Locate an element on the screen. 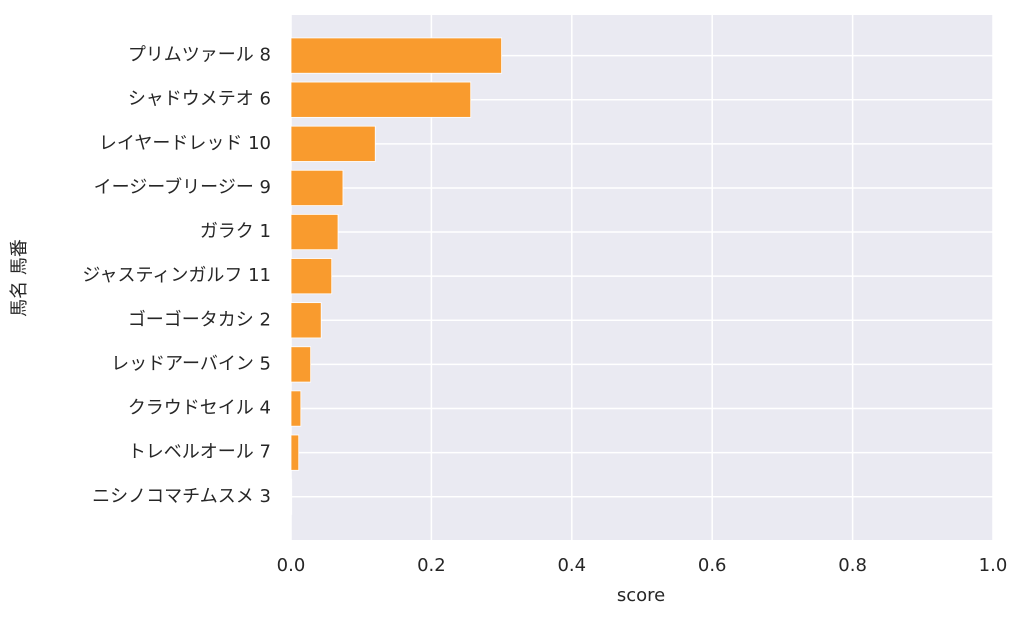  y-tick-label: ジャスティンガルフ 11 is located at coordinates (176, 275).